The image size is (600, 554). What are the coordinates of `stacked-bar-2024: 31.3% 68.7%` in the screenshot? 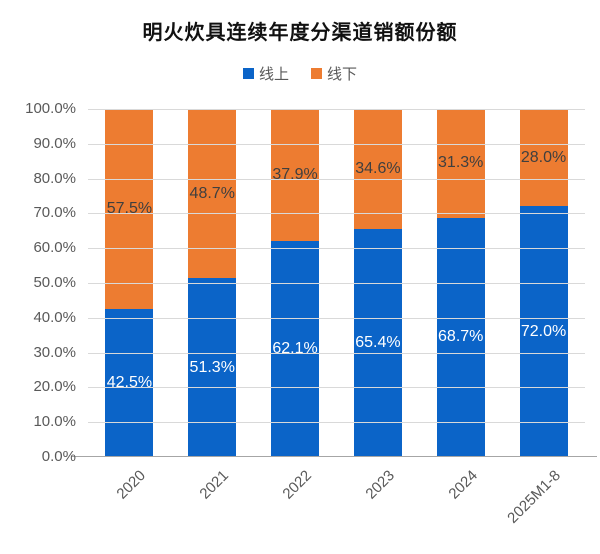 It's located at (460, 283).